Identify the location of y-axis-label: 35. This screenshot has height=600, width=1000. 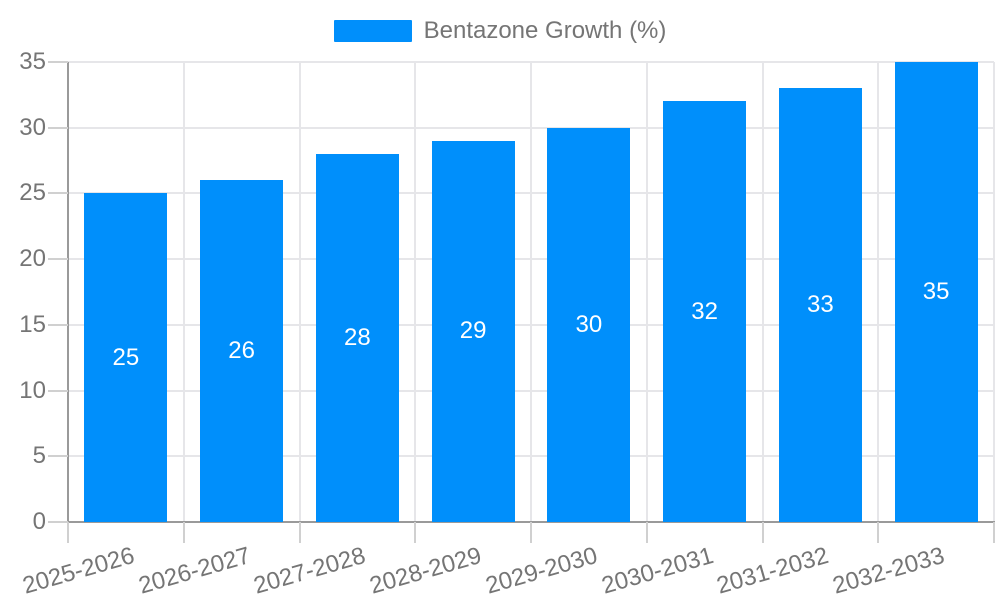
(32, 61).